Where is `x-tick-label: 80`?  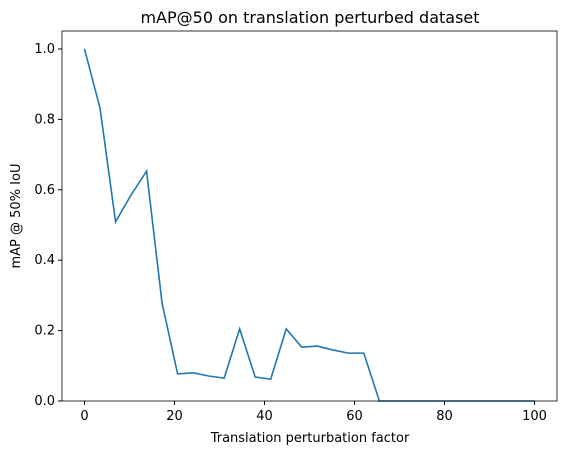
x-tick-label: 80 is located at coordinates (444, 416).